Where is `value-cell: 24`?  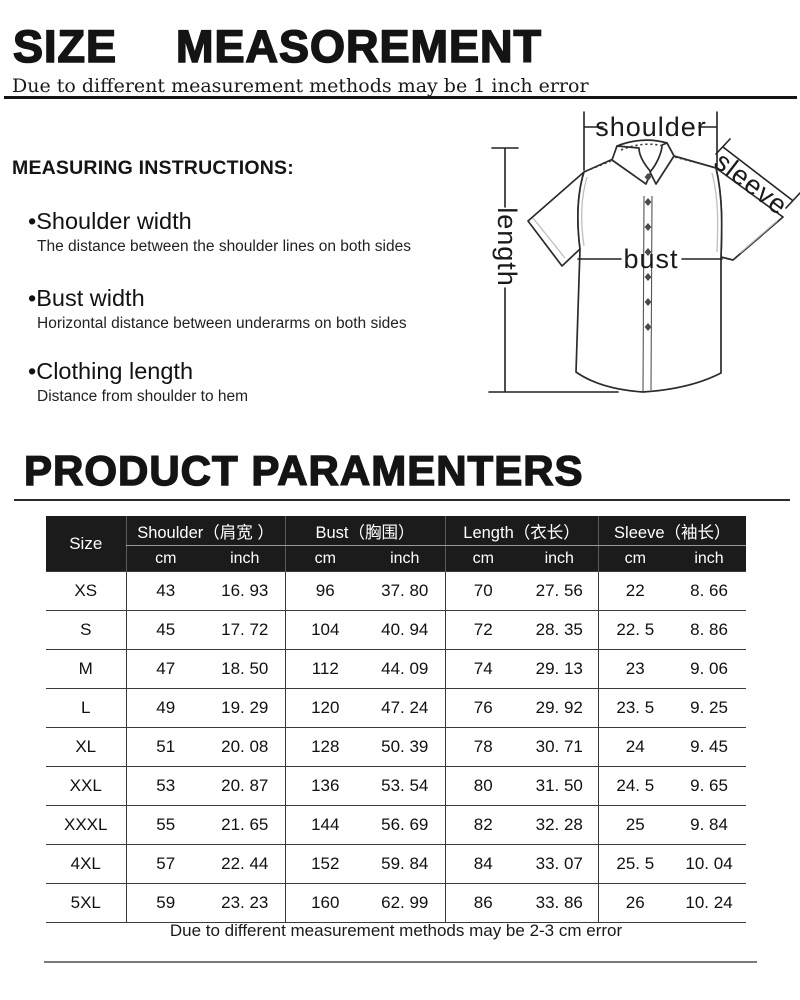 value-cell: 24 is located at coordinates (635, 747).